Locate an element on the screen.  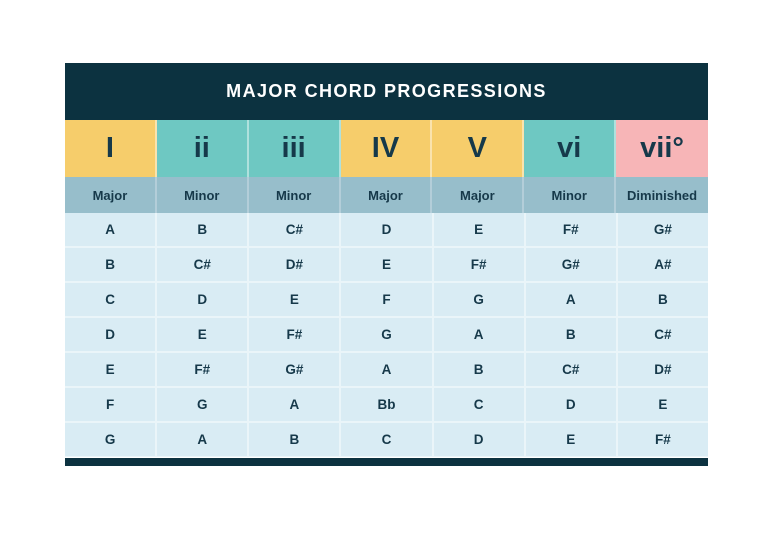
roman-numeral-cell: V is located at coordinates (478, 148).